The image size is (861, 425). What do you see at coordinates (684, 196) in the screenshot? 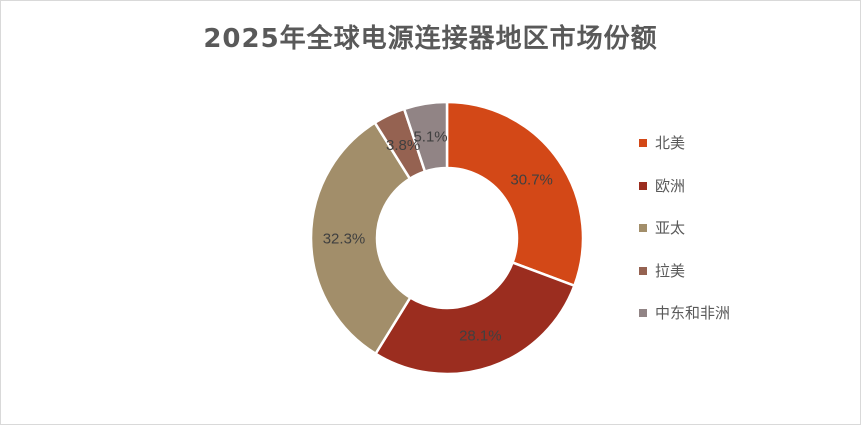
I see `legend-item-2: 欧洲` at bounding box center [684, 196].